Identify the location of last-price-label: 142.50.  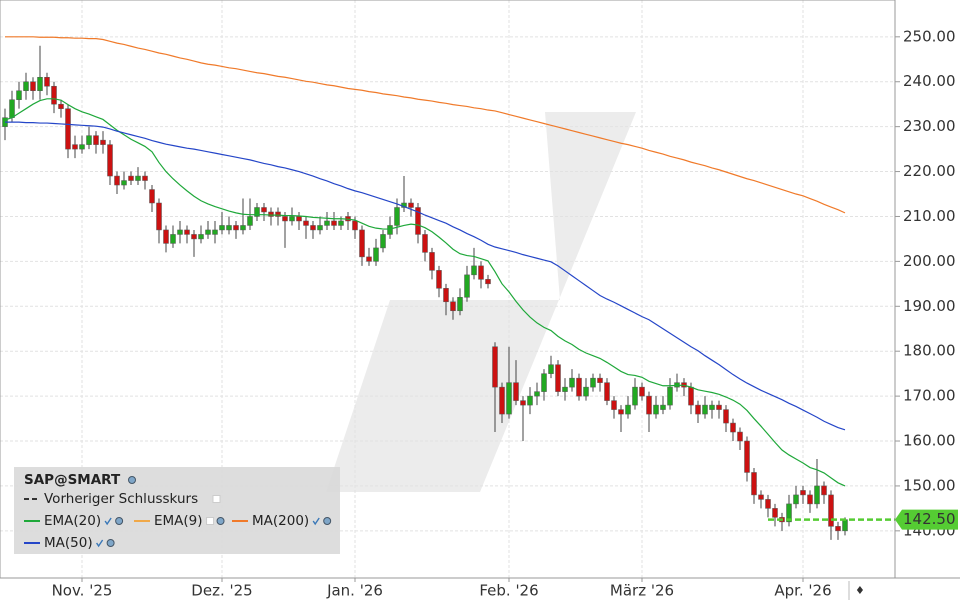
(929, 519).